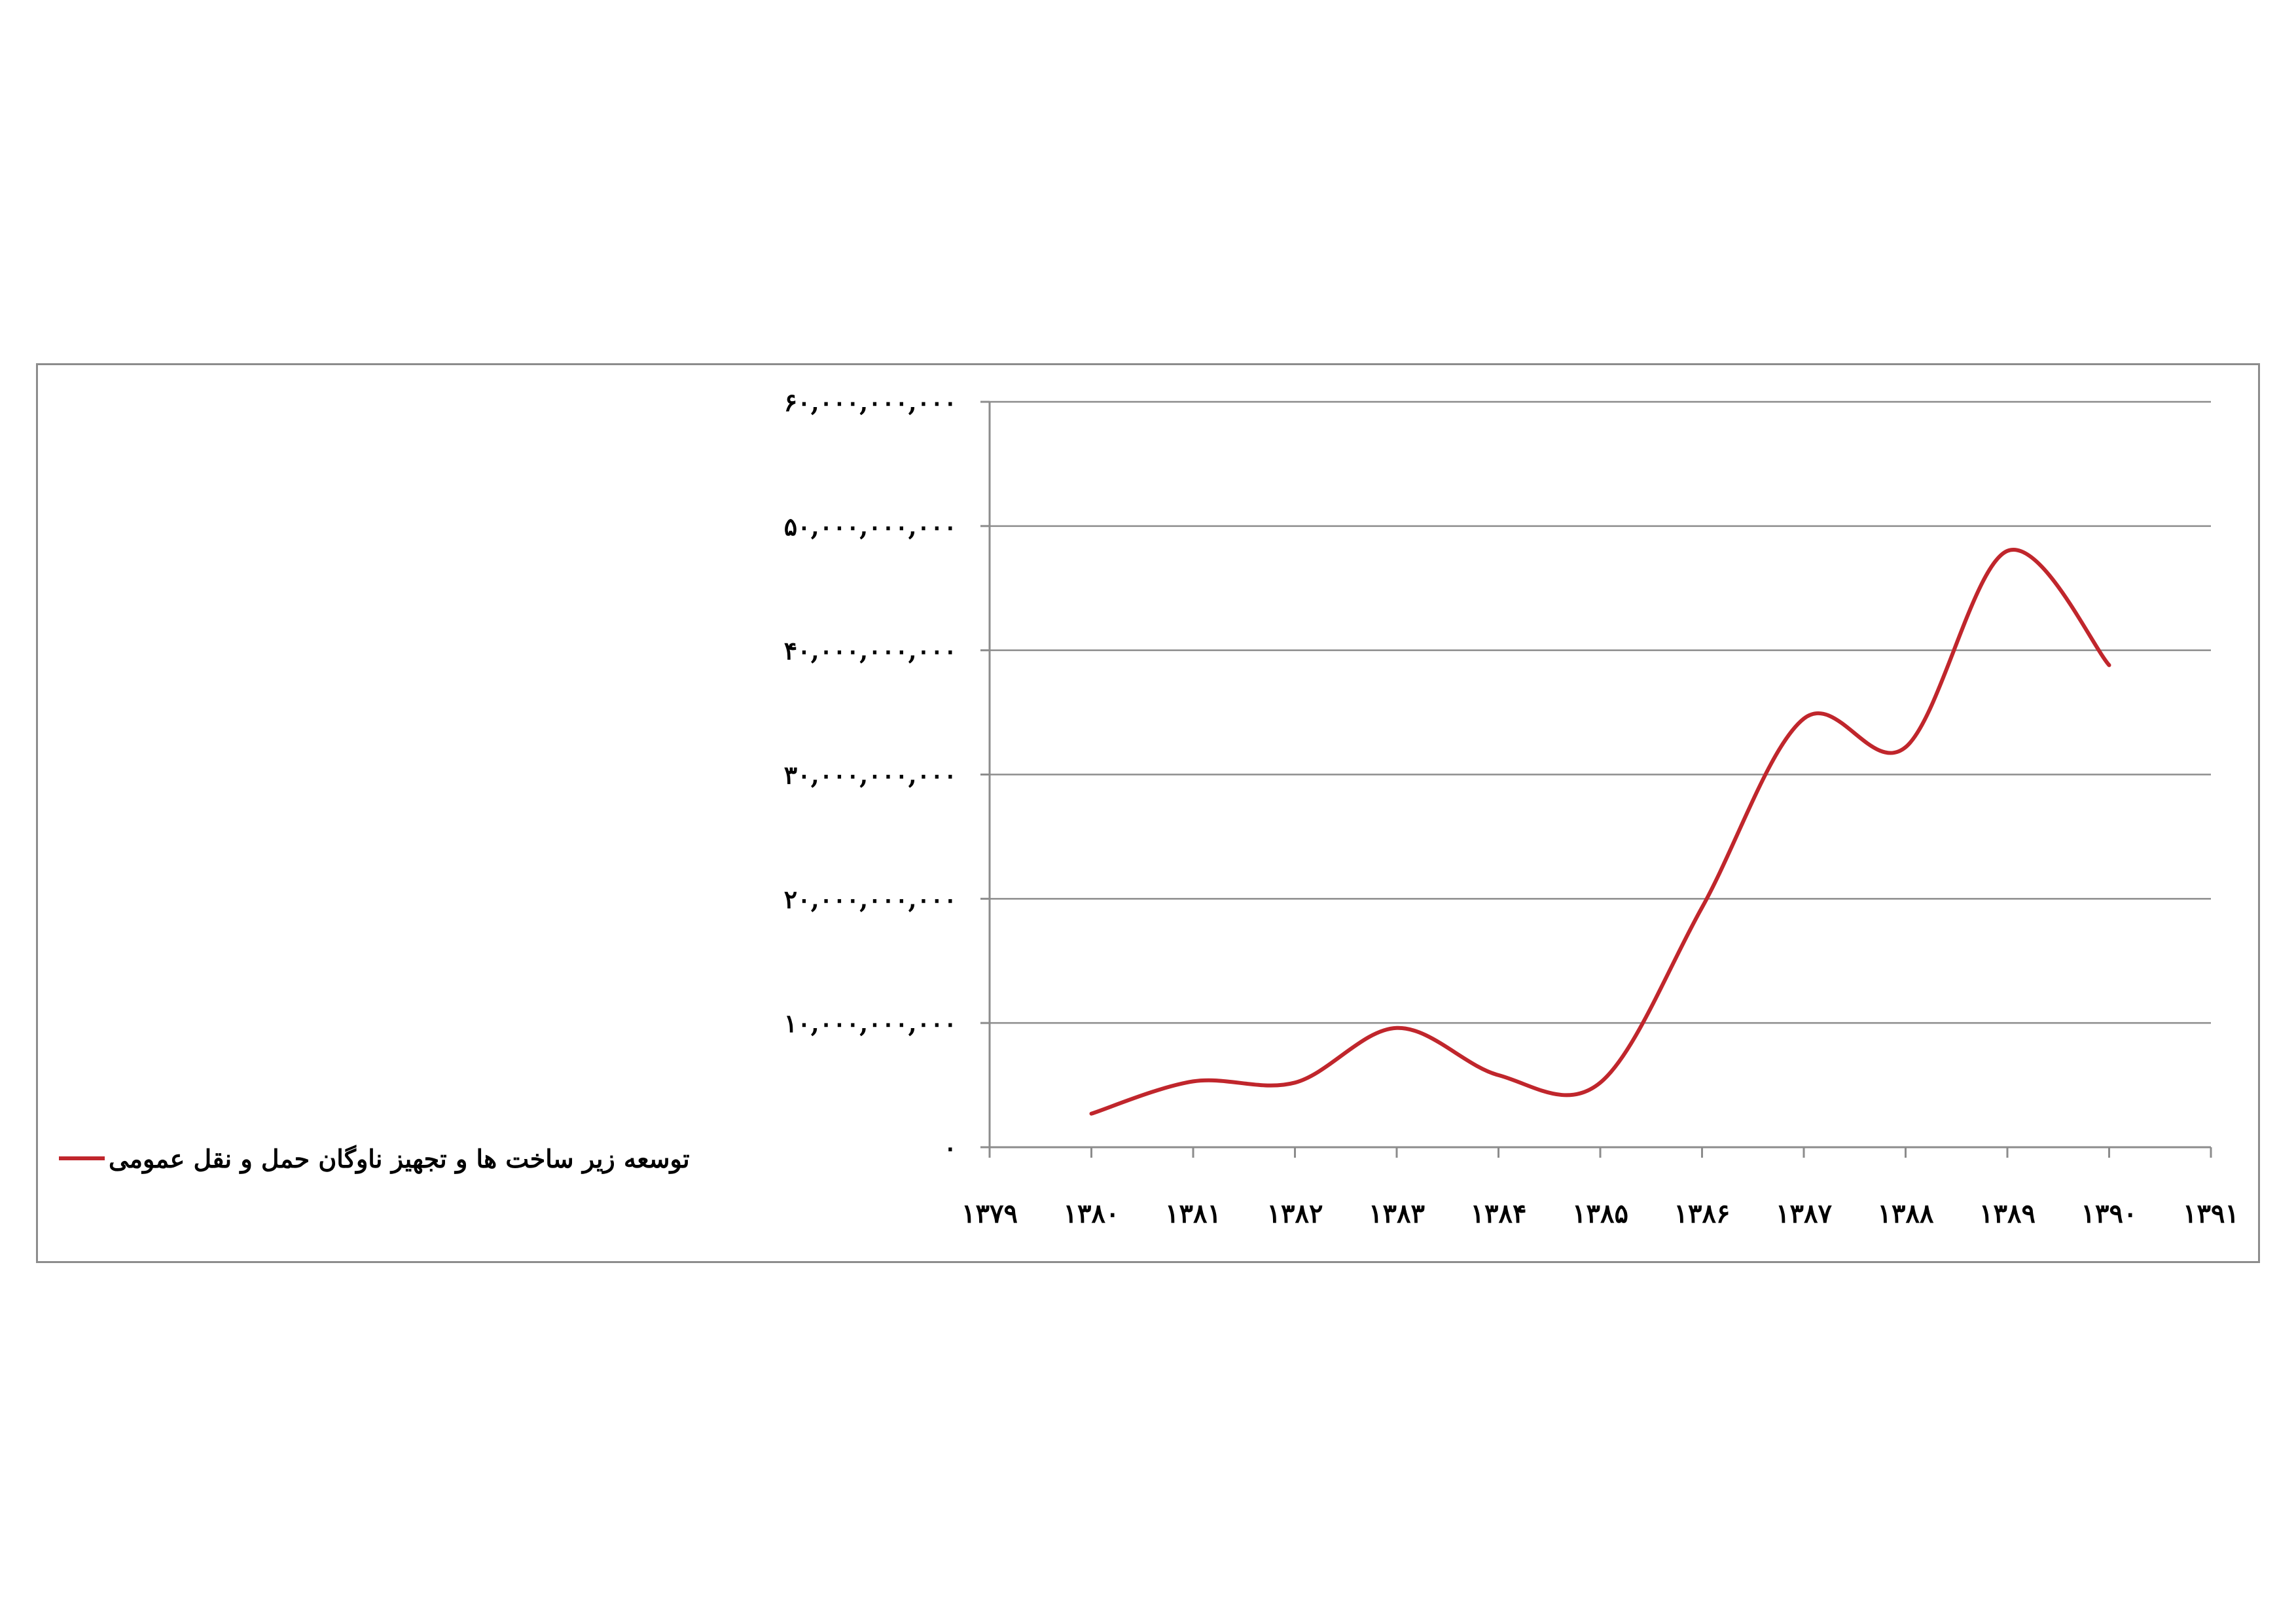 The width and height of the screenshot is (2296, 1623). I want to click on y-tick-label: ۰, so click(950, 1147).